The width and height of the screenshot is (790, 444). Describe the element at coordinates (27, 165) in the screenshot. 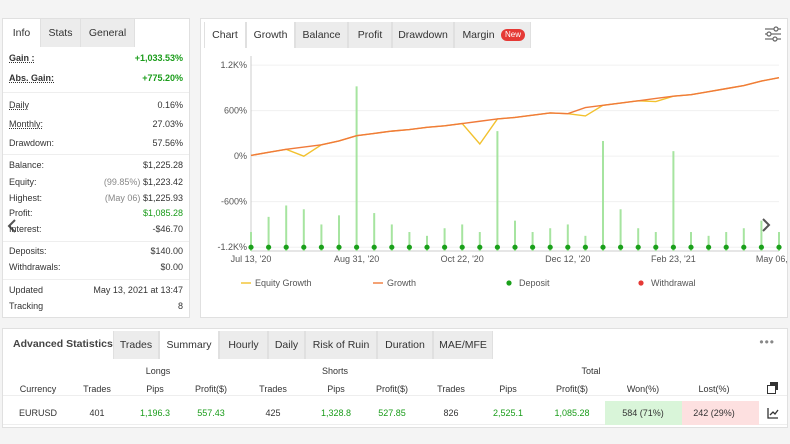

I see `stat-label: Balance:` at that location.